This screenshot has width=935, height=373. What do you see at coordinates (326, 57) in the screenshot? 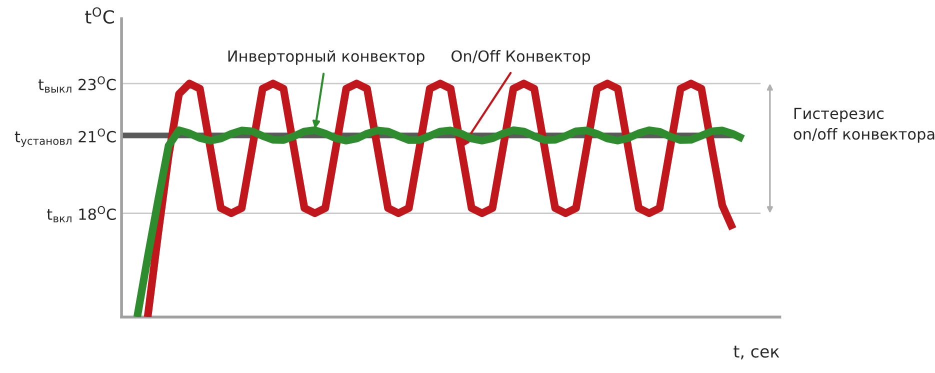
I see `text: Инверторный конвектор` at bounding box center [326, 57].